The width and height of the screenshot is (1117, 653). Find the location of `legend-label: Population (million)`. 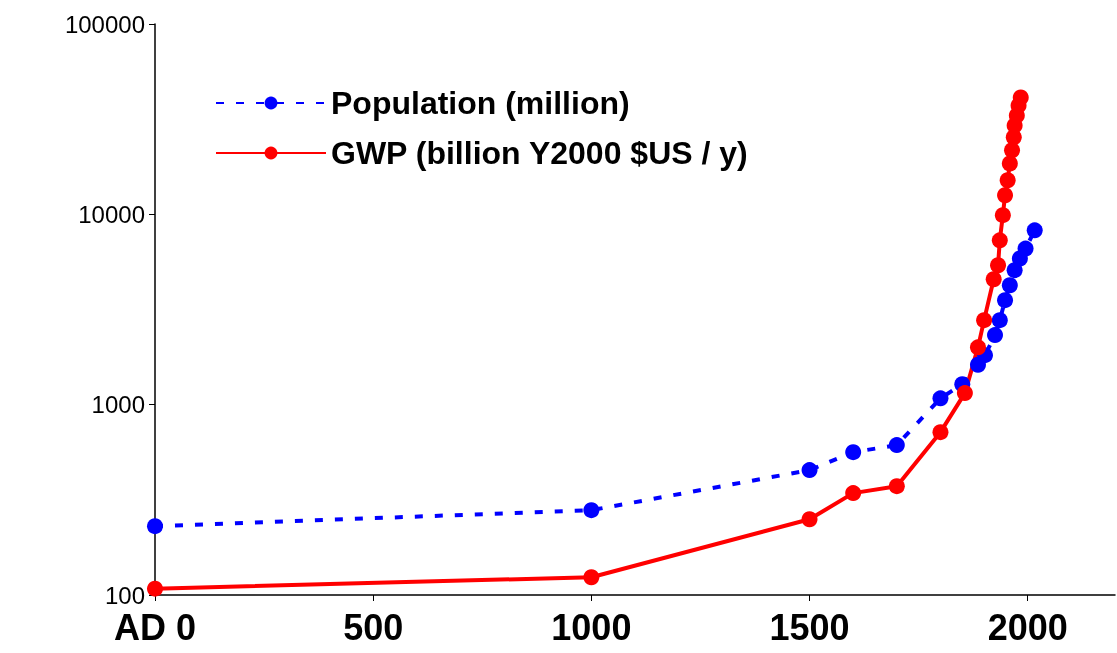

legend-label: Population (million) is located at coordinates (480, 103).